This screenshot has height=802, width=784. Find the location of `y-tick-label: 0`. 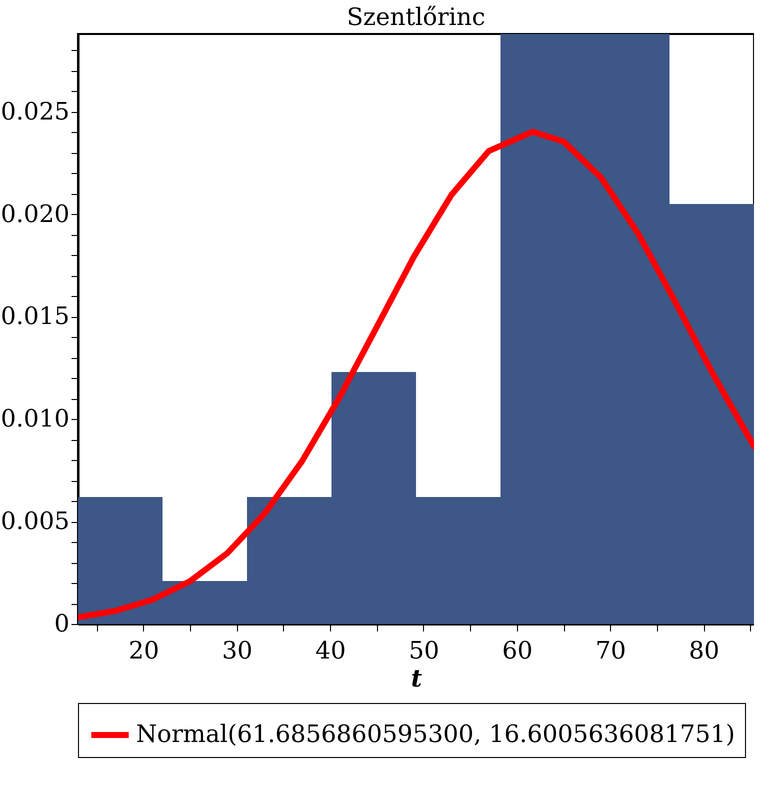

y-tick-label: 0 is located at coordinates (62, 624).